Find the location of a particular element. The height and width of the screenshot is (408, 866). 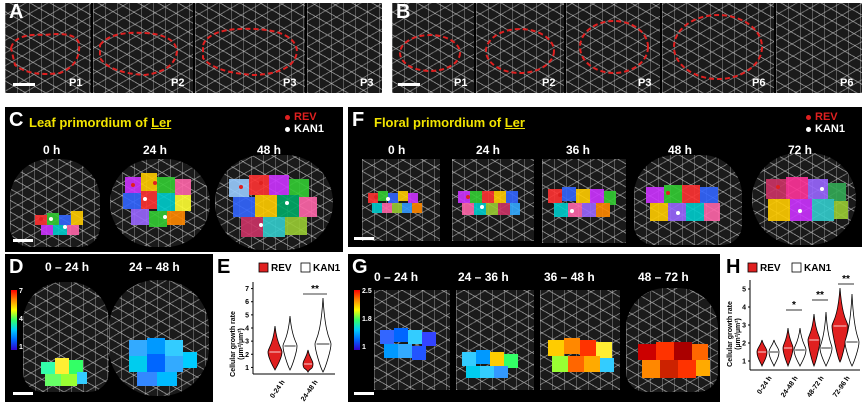

legend-rev: REV is located at coordinates (825, 117).